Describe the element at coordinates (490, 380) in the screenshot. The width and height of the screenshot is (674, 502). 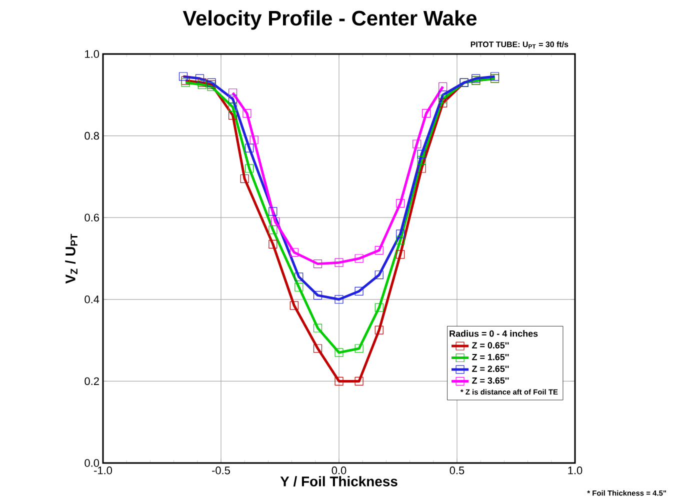
I see `legend-label: Z = 3.65''` at that location.